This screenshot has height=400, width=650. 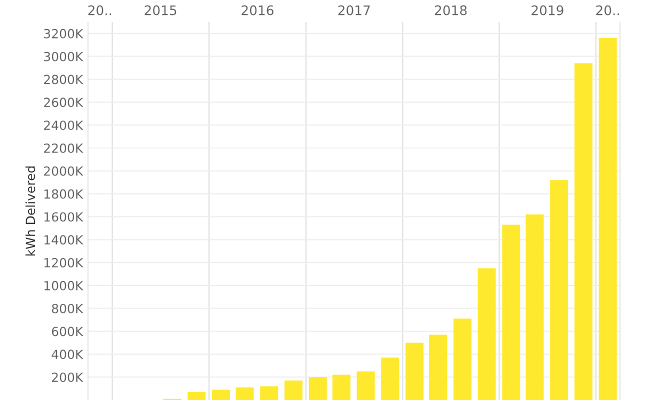 What do you see at coordinates (64, 57) in the screenshot?
I see `y-tick-label: 3000K` at bounding box center [64, 57].